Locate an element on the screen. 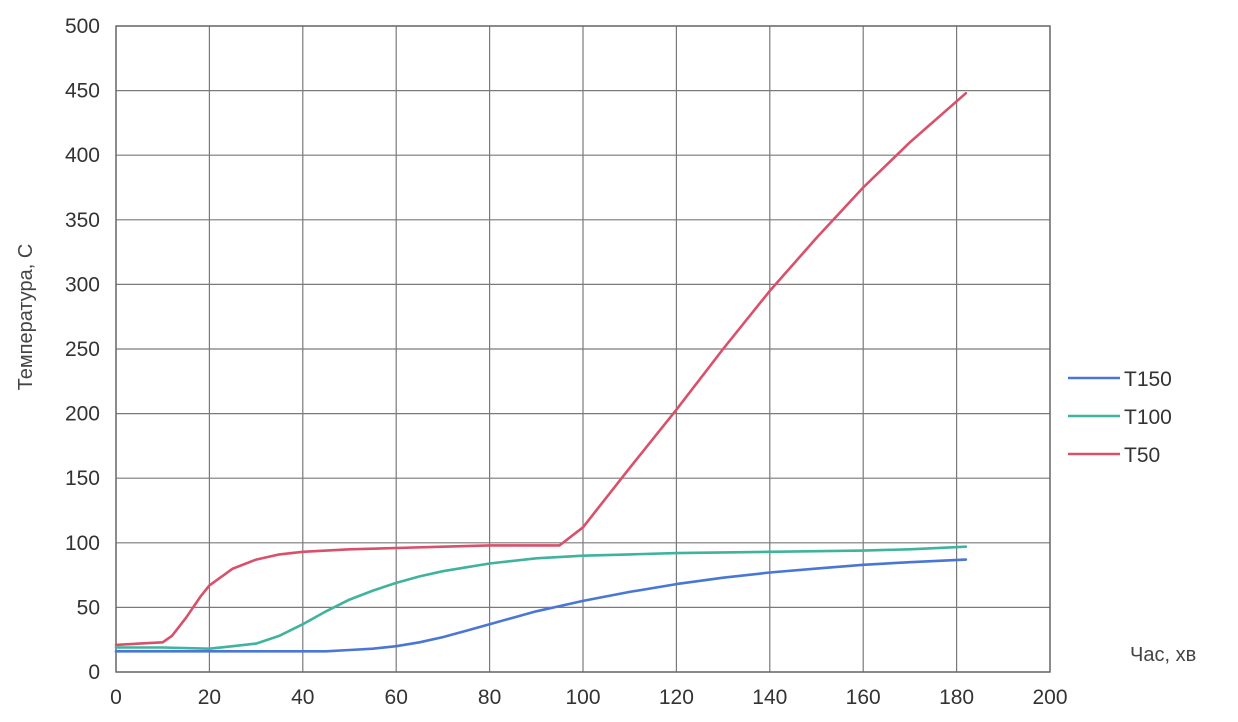  y-tick-label: 250 is located at coordinates (82, 349).